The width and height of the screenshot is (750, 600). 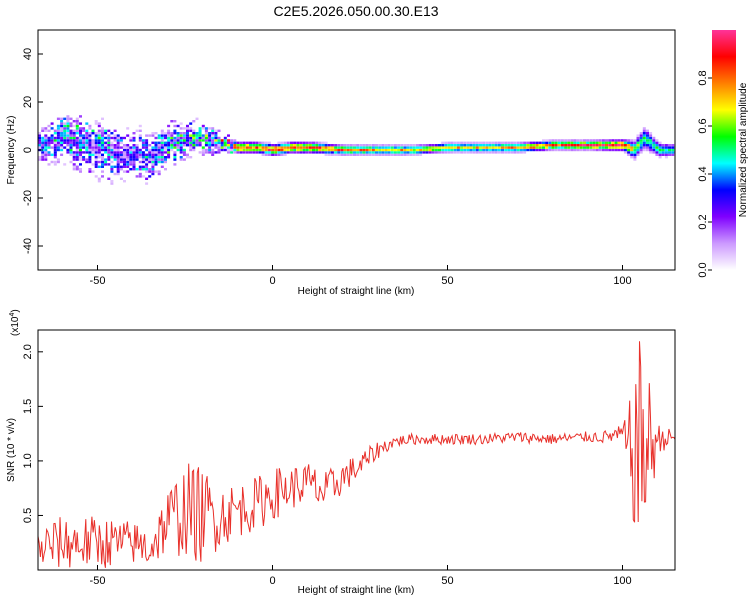 What do you see at coordinates (356, 150) in the screenshot?
I see `heatmap-cells` at bounding box center [356, 150].